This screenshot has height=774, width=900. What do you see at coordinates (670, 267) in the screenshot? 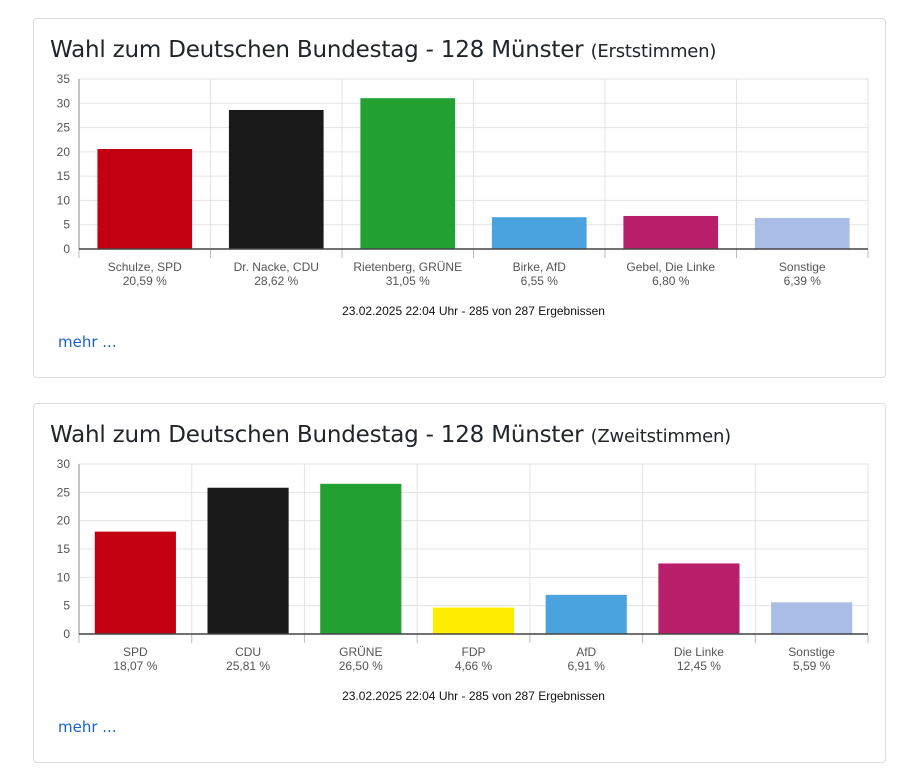
I see `x-category-label: Gebel, Die Linke` at bounding box center [670, 267].